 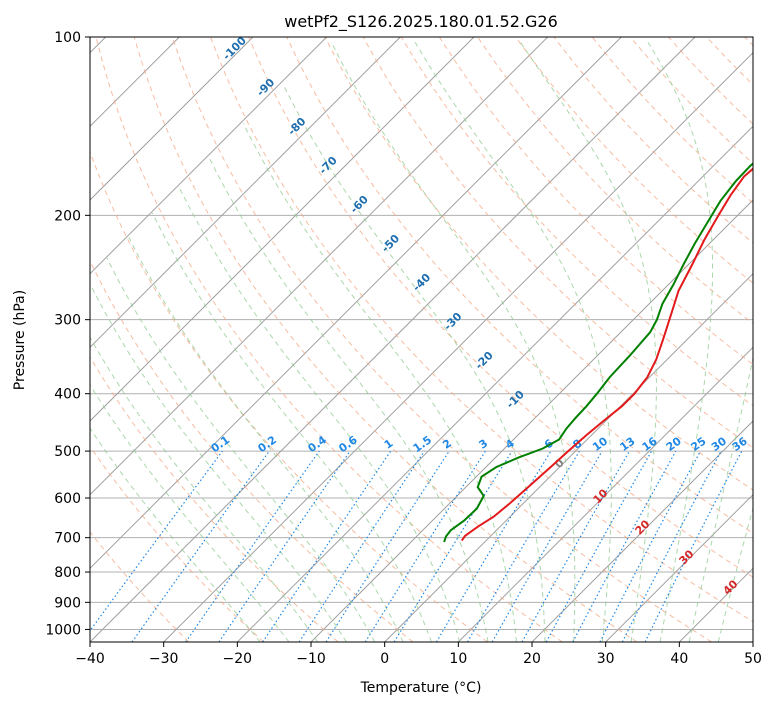 What do you see at coordinates (67, 499) in the screenshot?
I see `y-tick-label: 600` at bounding box center [67, 499].